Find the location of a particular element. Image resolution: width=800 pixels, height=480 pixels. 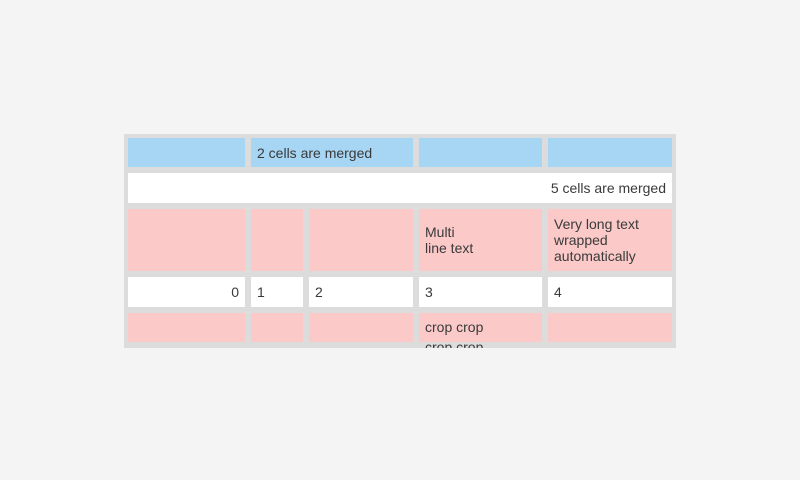

table-row-header: 2 cells are merged is located at coordinates (400, 152).